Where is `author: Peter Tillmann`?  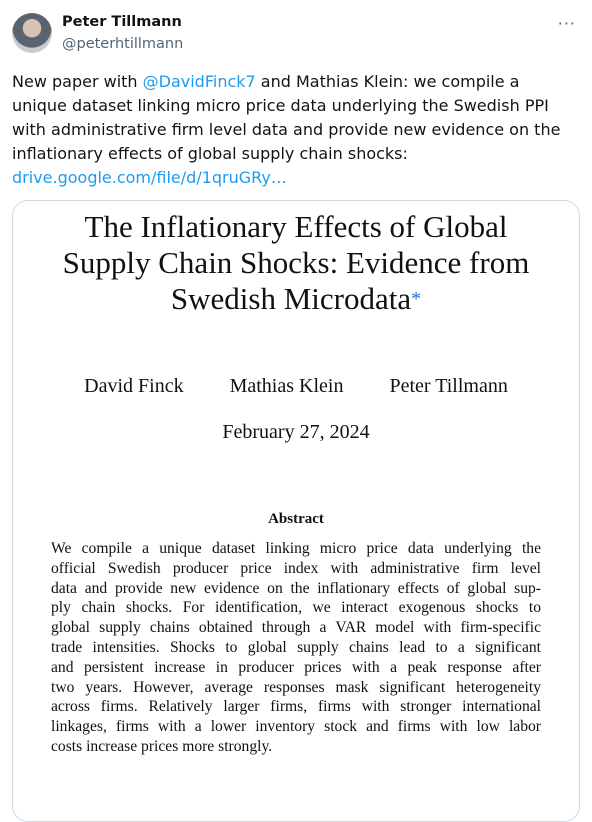 author: Peter Tillmann is located at coordinates (448, 386).